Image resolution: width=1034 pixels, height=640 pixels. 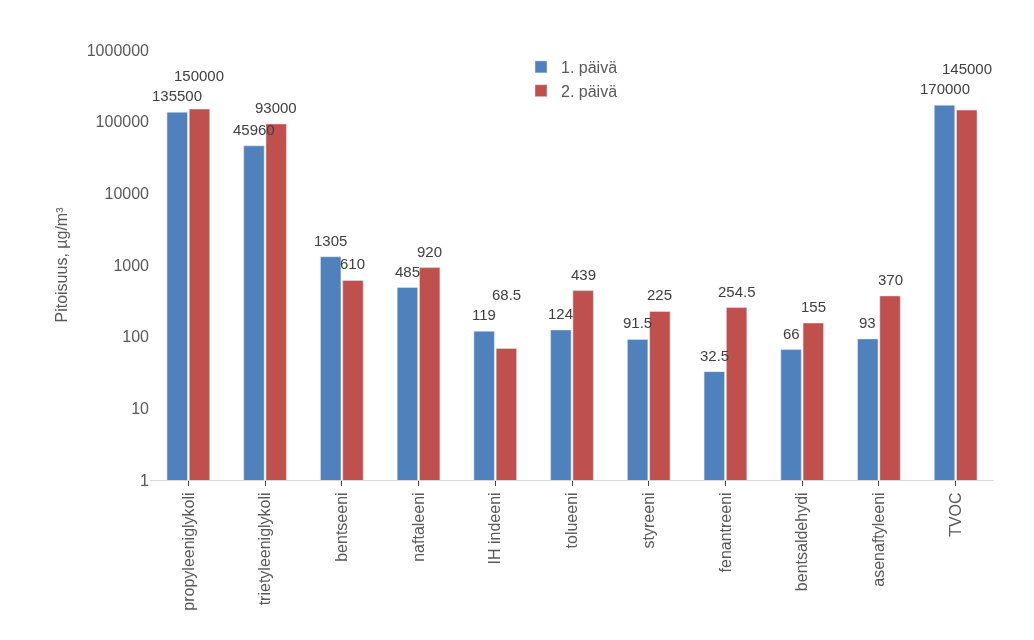 What do you see at coordinates (199, 75) in the screenshot?
I see `data-label: 150000` at bounding box center [199, 75].